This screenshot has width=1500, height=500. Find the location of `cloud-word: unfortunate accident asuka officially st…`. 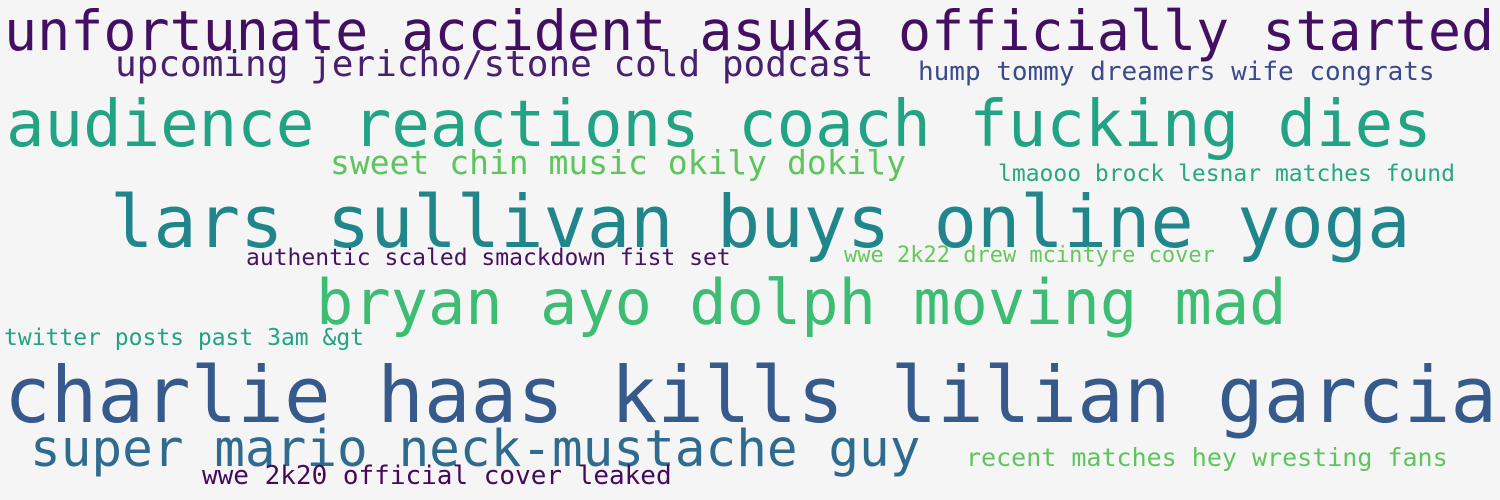

cloud-word: unfortunate accident asuka officially st… is located at coordinates (749, 31).